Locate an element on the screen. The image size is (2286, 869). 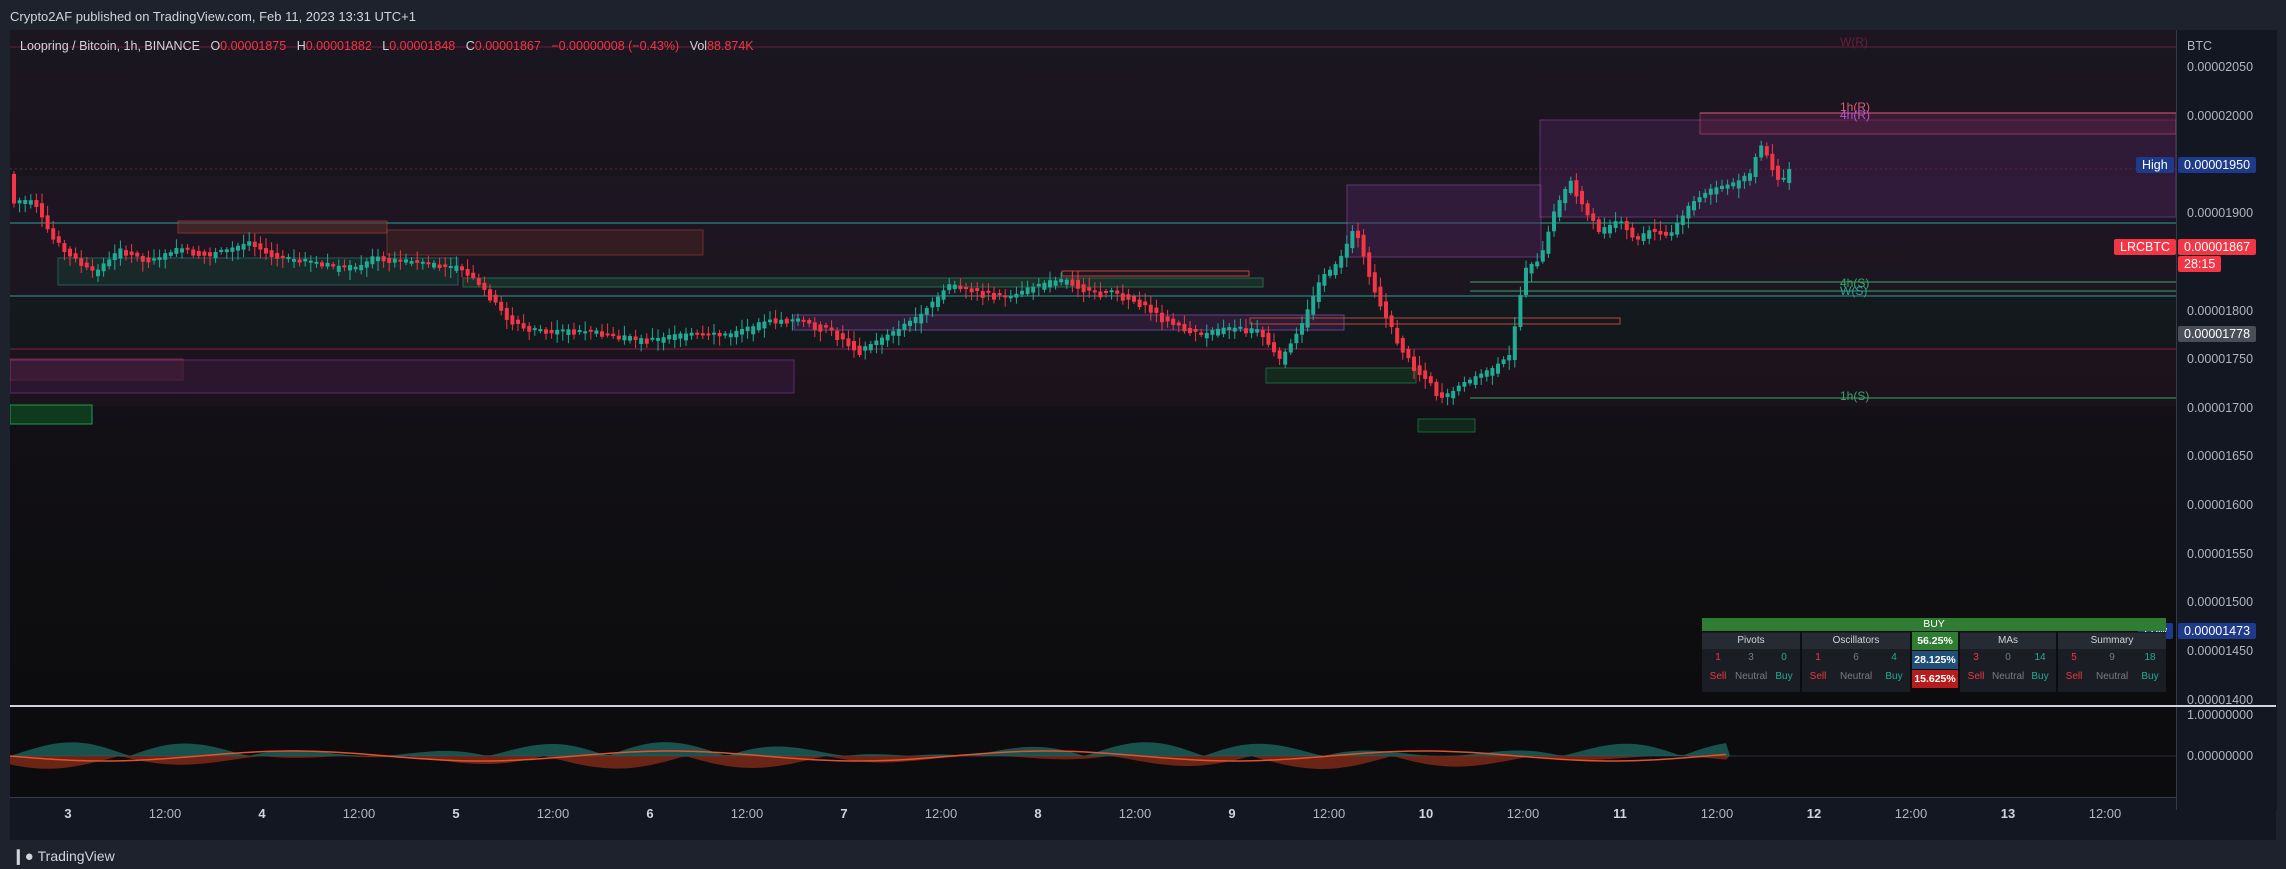
neutral-count: 0 is located at coordinates (2008, 657).